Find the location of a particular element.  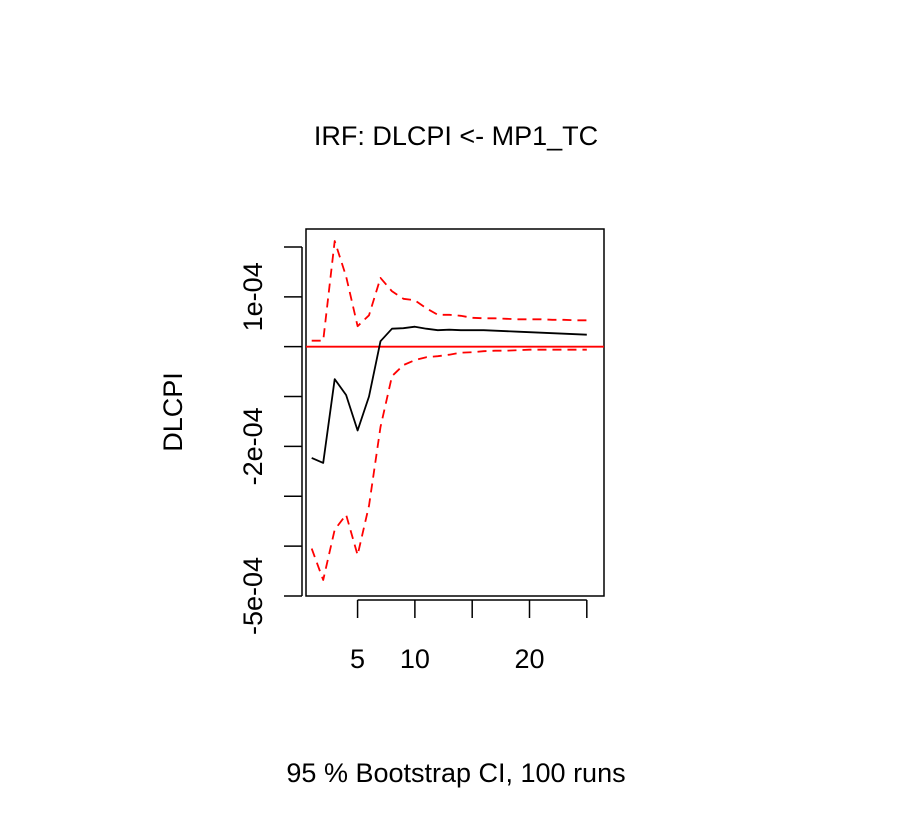

y-axis-label: DLCPI is located at coordinates (173, 412).